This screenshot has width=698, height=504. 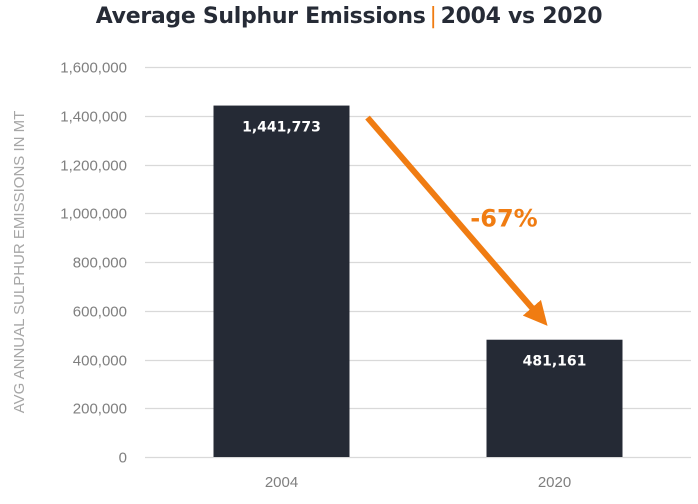 What do you see at coordinates (19, 262) in the screenshot?
I see `y-axis-title: AVG ANNUAL SULPHUR EMISSIONS IN MT` at bounding box center [19, 262].